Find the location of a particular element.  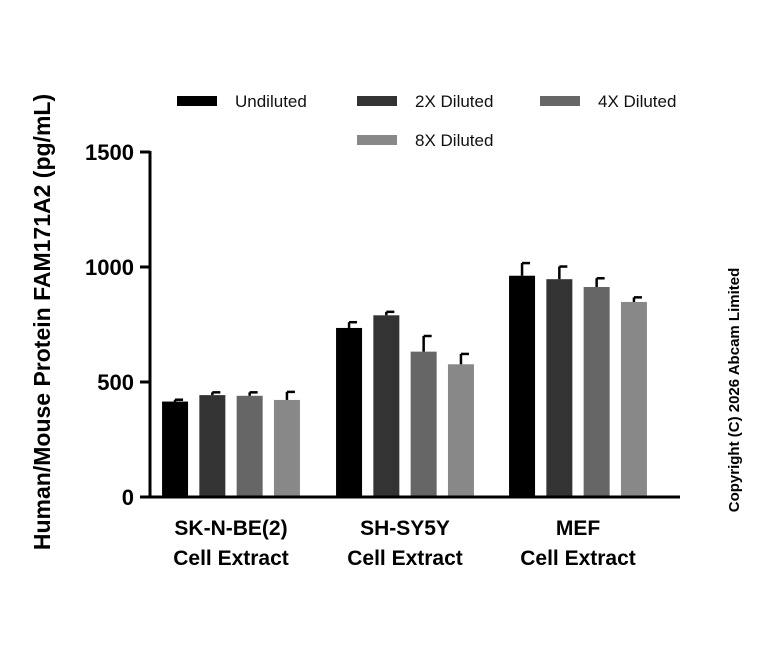

y-tick-label: 1500 is located at coordinates (109, 152).